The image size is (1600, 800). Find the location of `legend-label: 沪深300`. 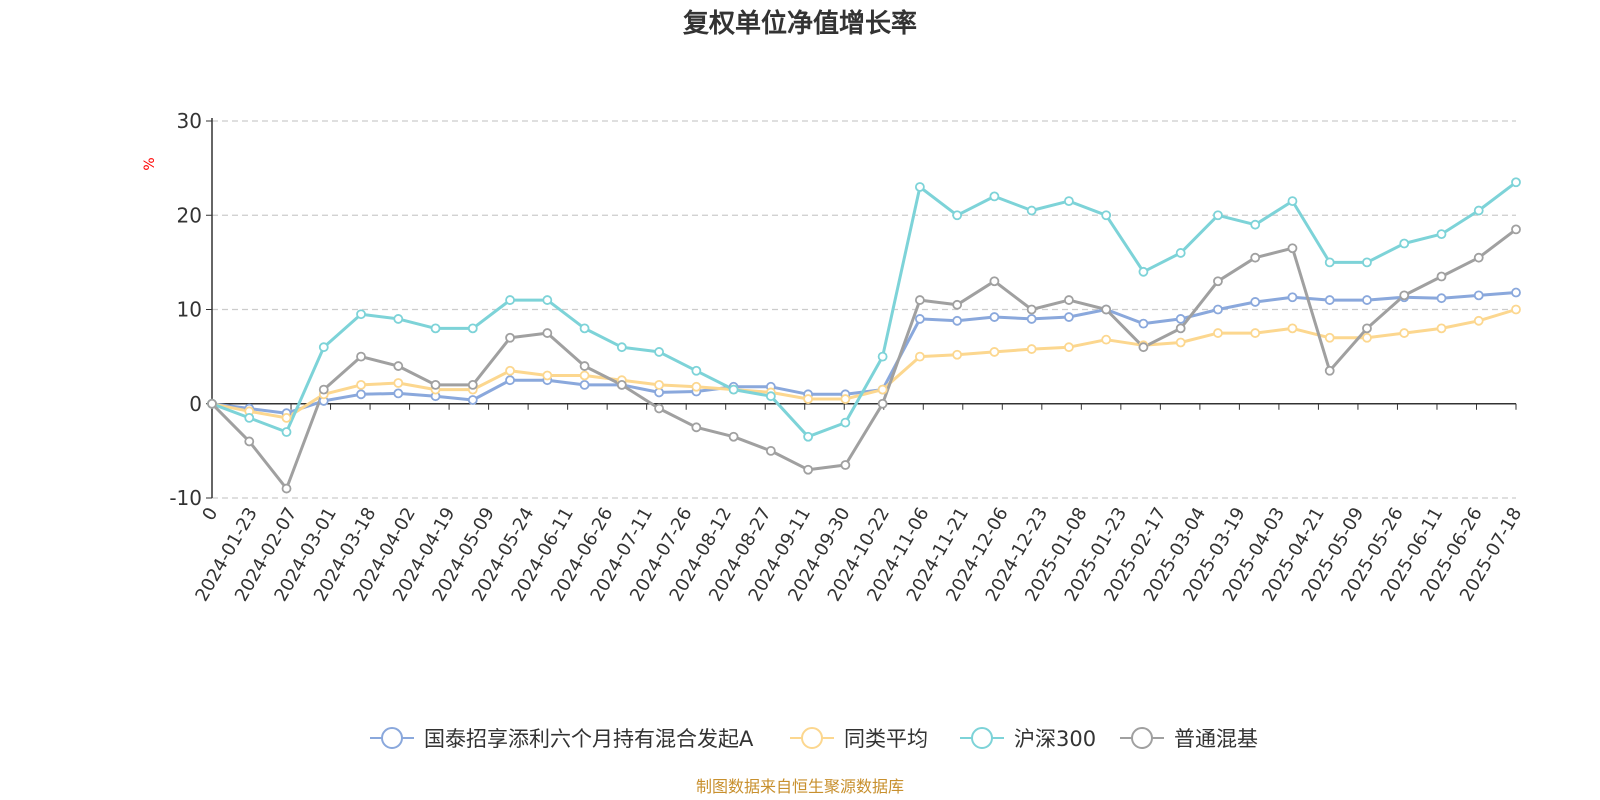

legend-label: 沪深300 is located at coordinates (1055, 739).